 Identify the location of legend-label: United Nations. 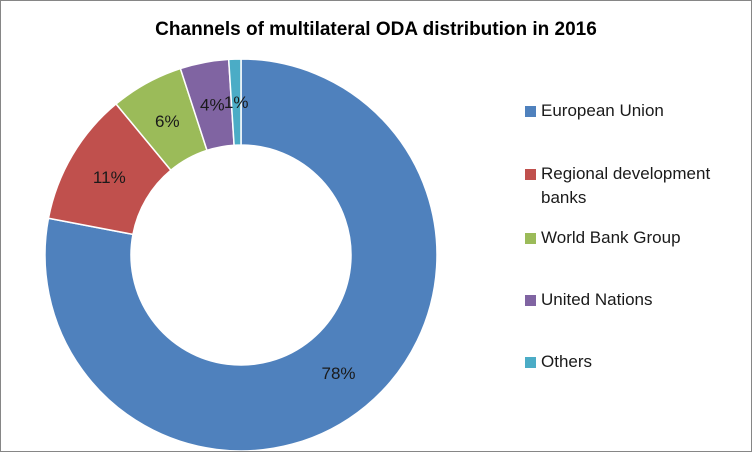
(597, 299).